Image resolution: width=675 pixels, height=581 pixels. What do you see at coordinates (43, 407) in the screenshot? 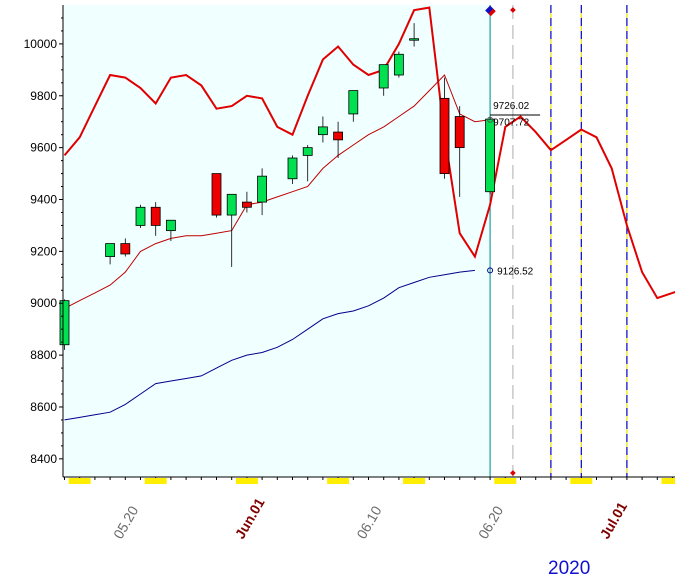
I see `y-tick-label: 8600` at bounding box center [43, 407].